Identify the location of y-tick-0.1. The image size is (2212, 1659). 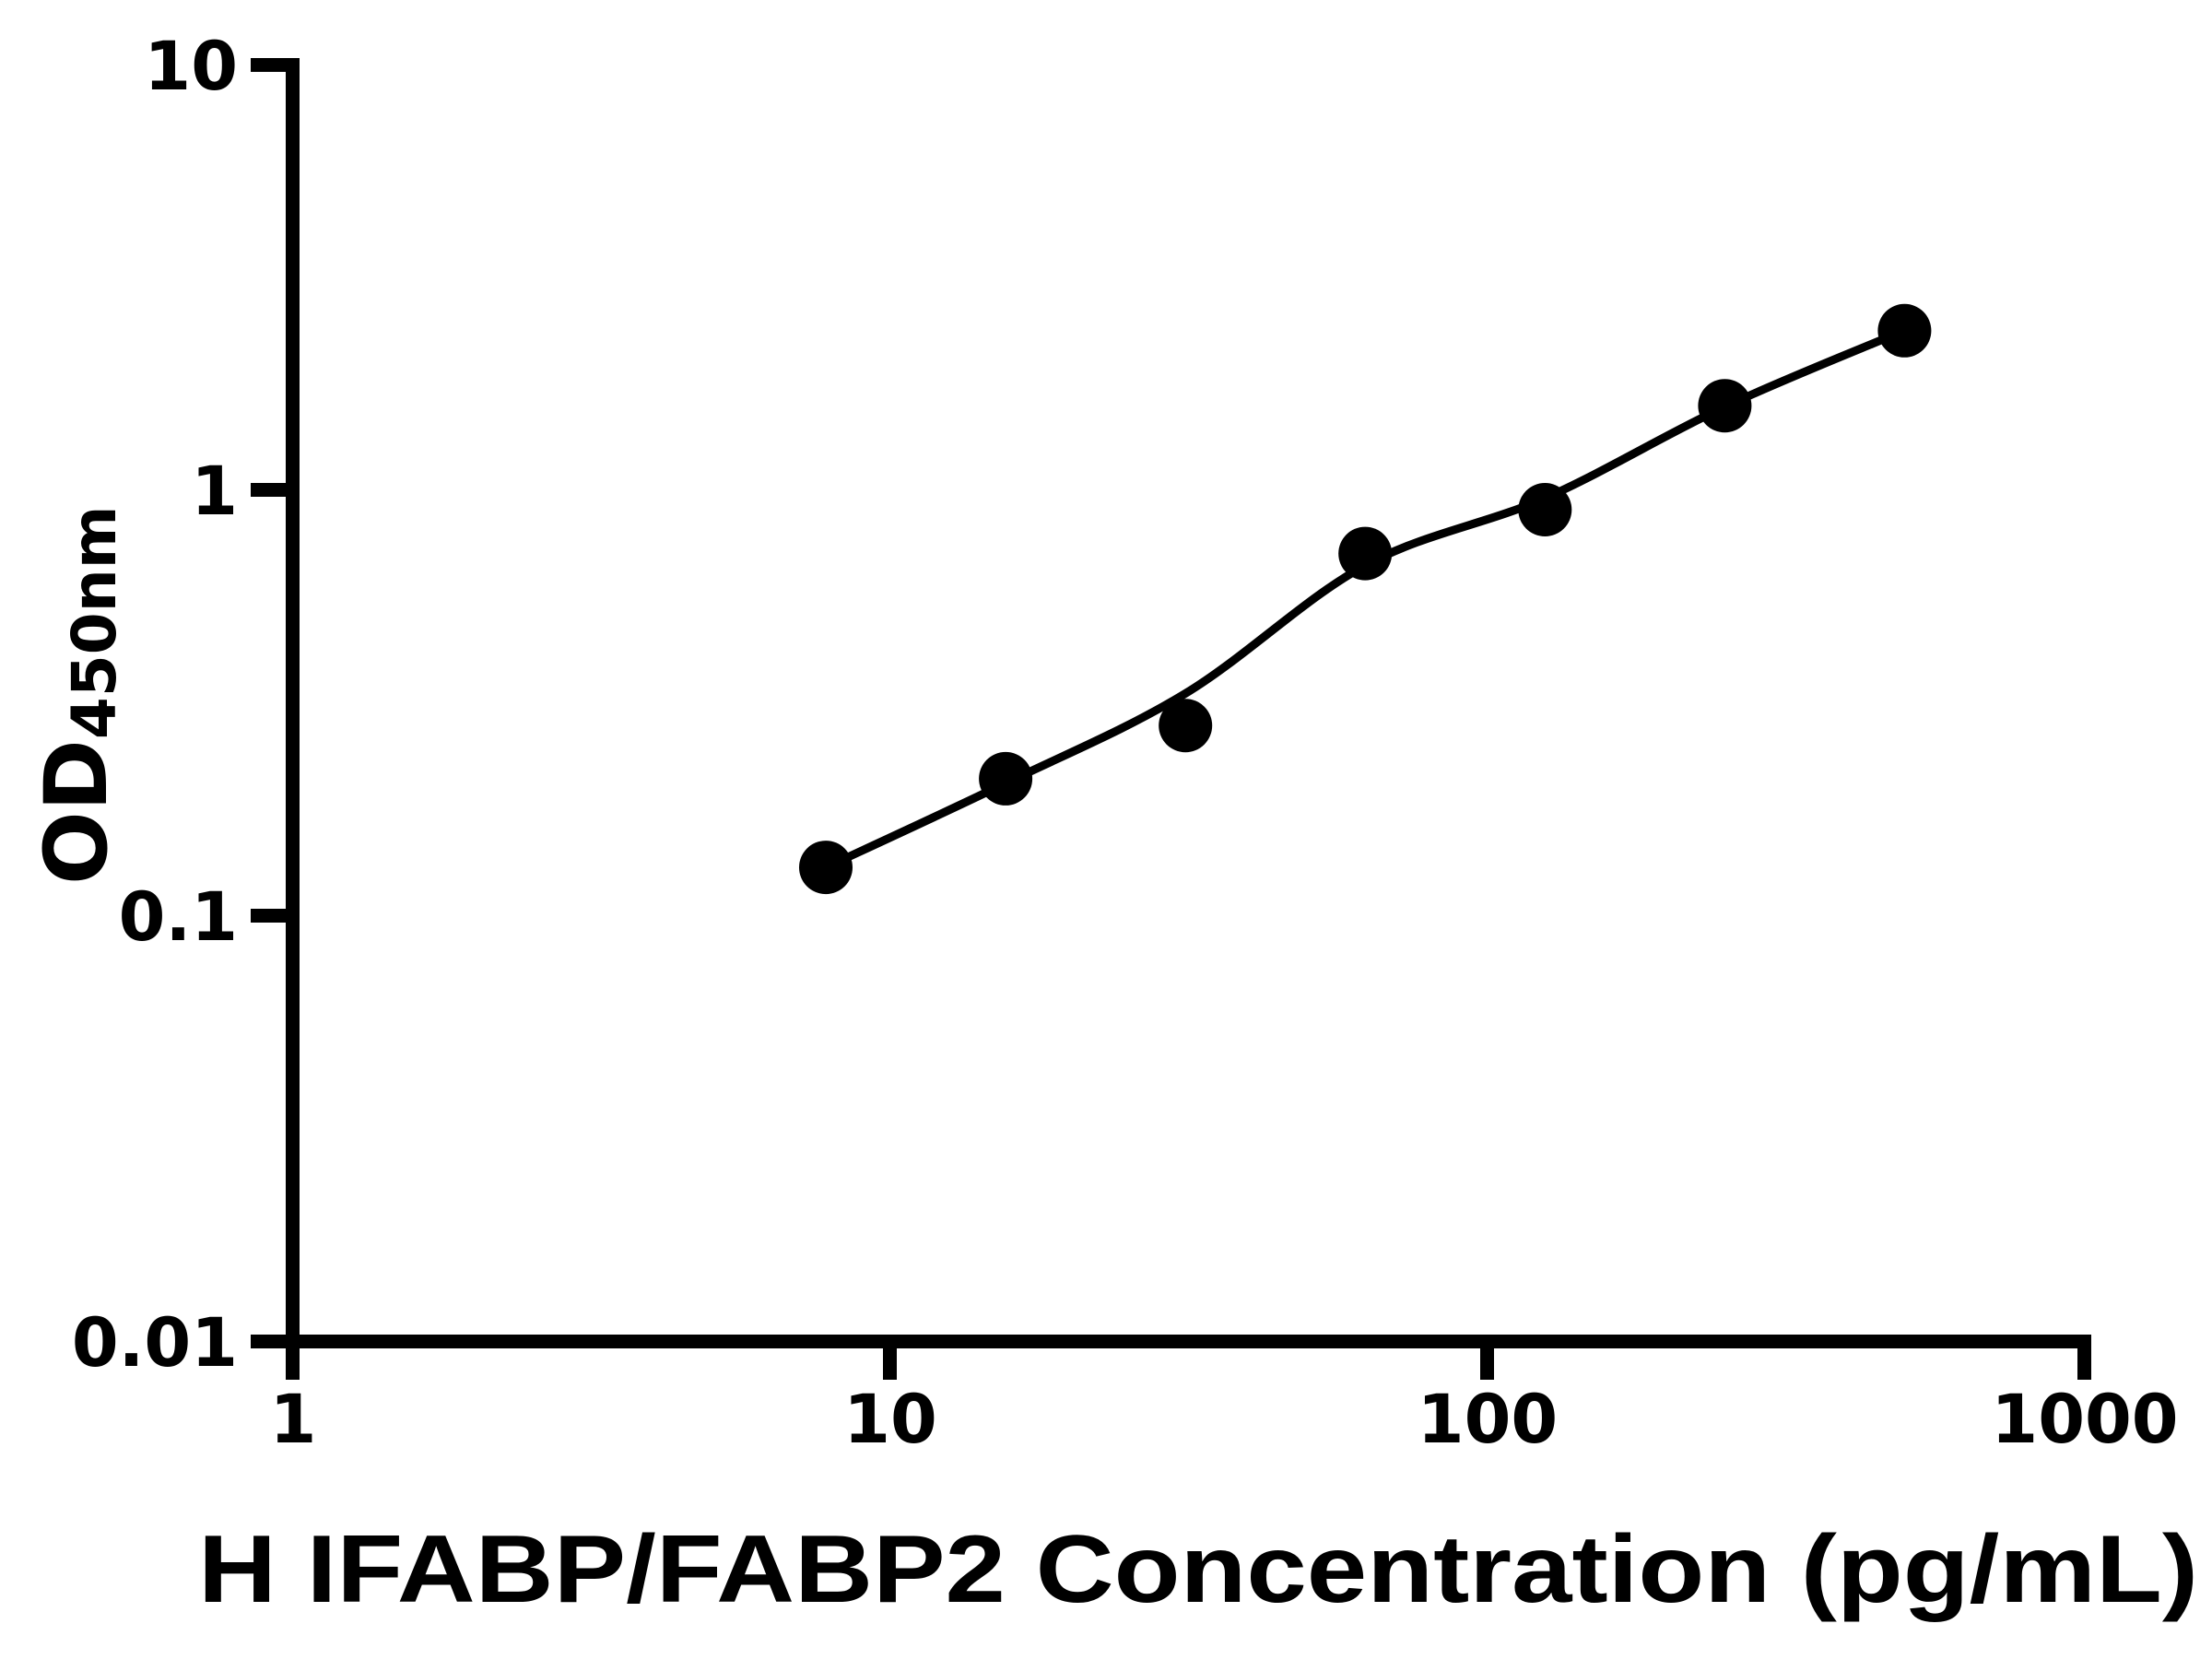
(268, 916).